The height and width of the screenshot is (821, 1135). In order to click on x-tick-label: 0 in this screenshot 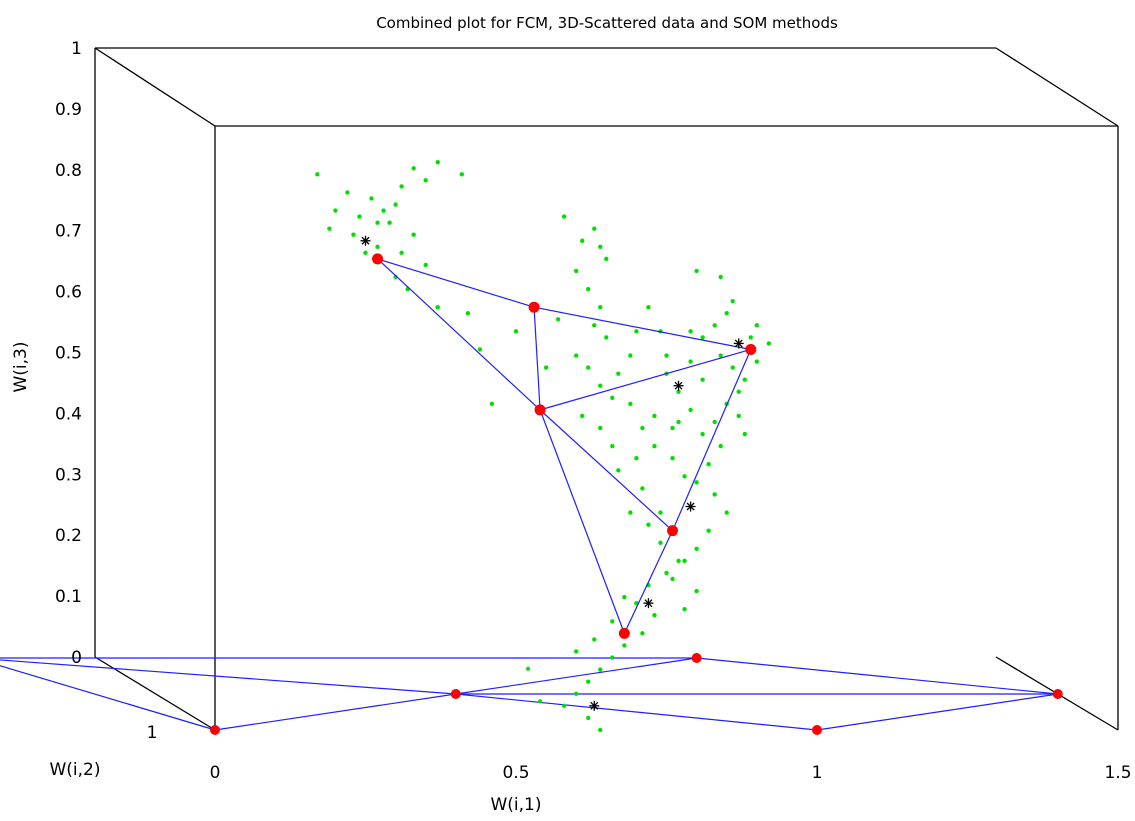, I will do `click(215, 773)`.